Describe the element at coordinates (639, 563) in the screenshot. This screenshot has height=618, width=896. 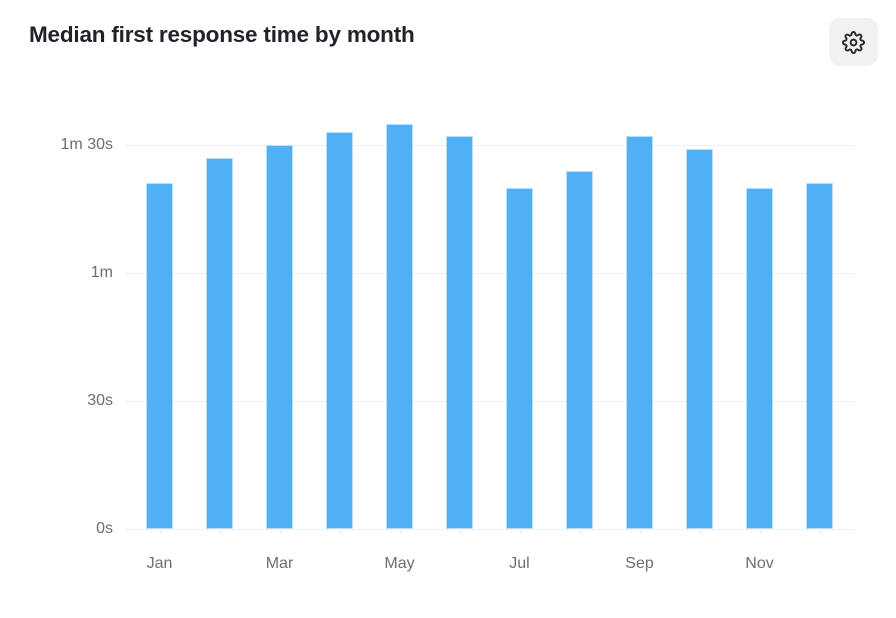
I see `x-axis-label: Sep` at that location.